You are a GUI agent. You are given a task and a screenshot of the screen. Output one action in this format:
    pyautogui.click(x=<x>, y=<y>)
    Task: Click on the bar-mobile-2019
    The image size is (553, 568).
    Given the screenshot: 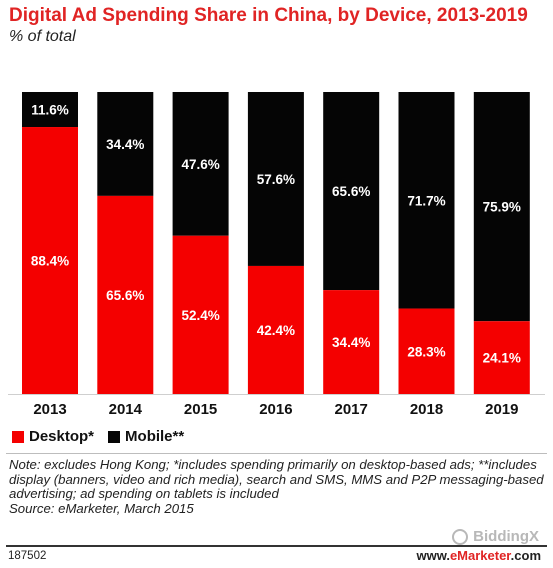 What is the action you would take?
    pyautogui.click(x=501, y=207)
    